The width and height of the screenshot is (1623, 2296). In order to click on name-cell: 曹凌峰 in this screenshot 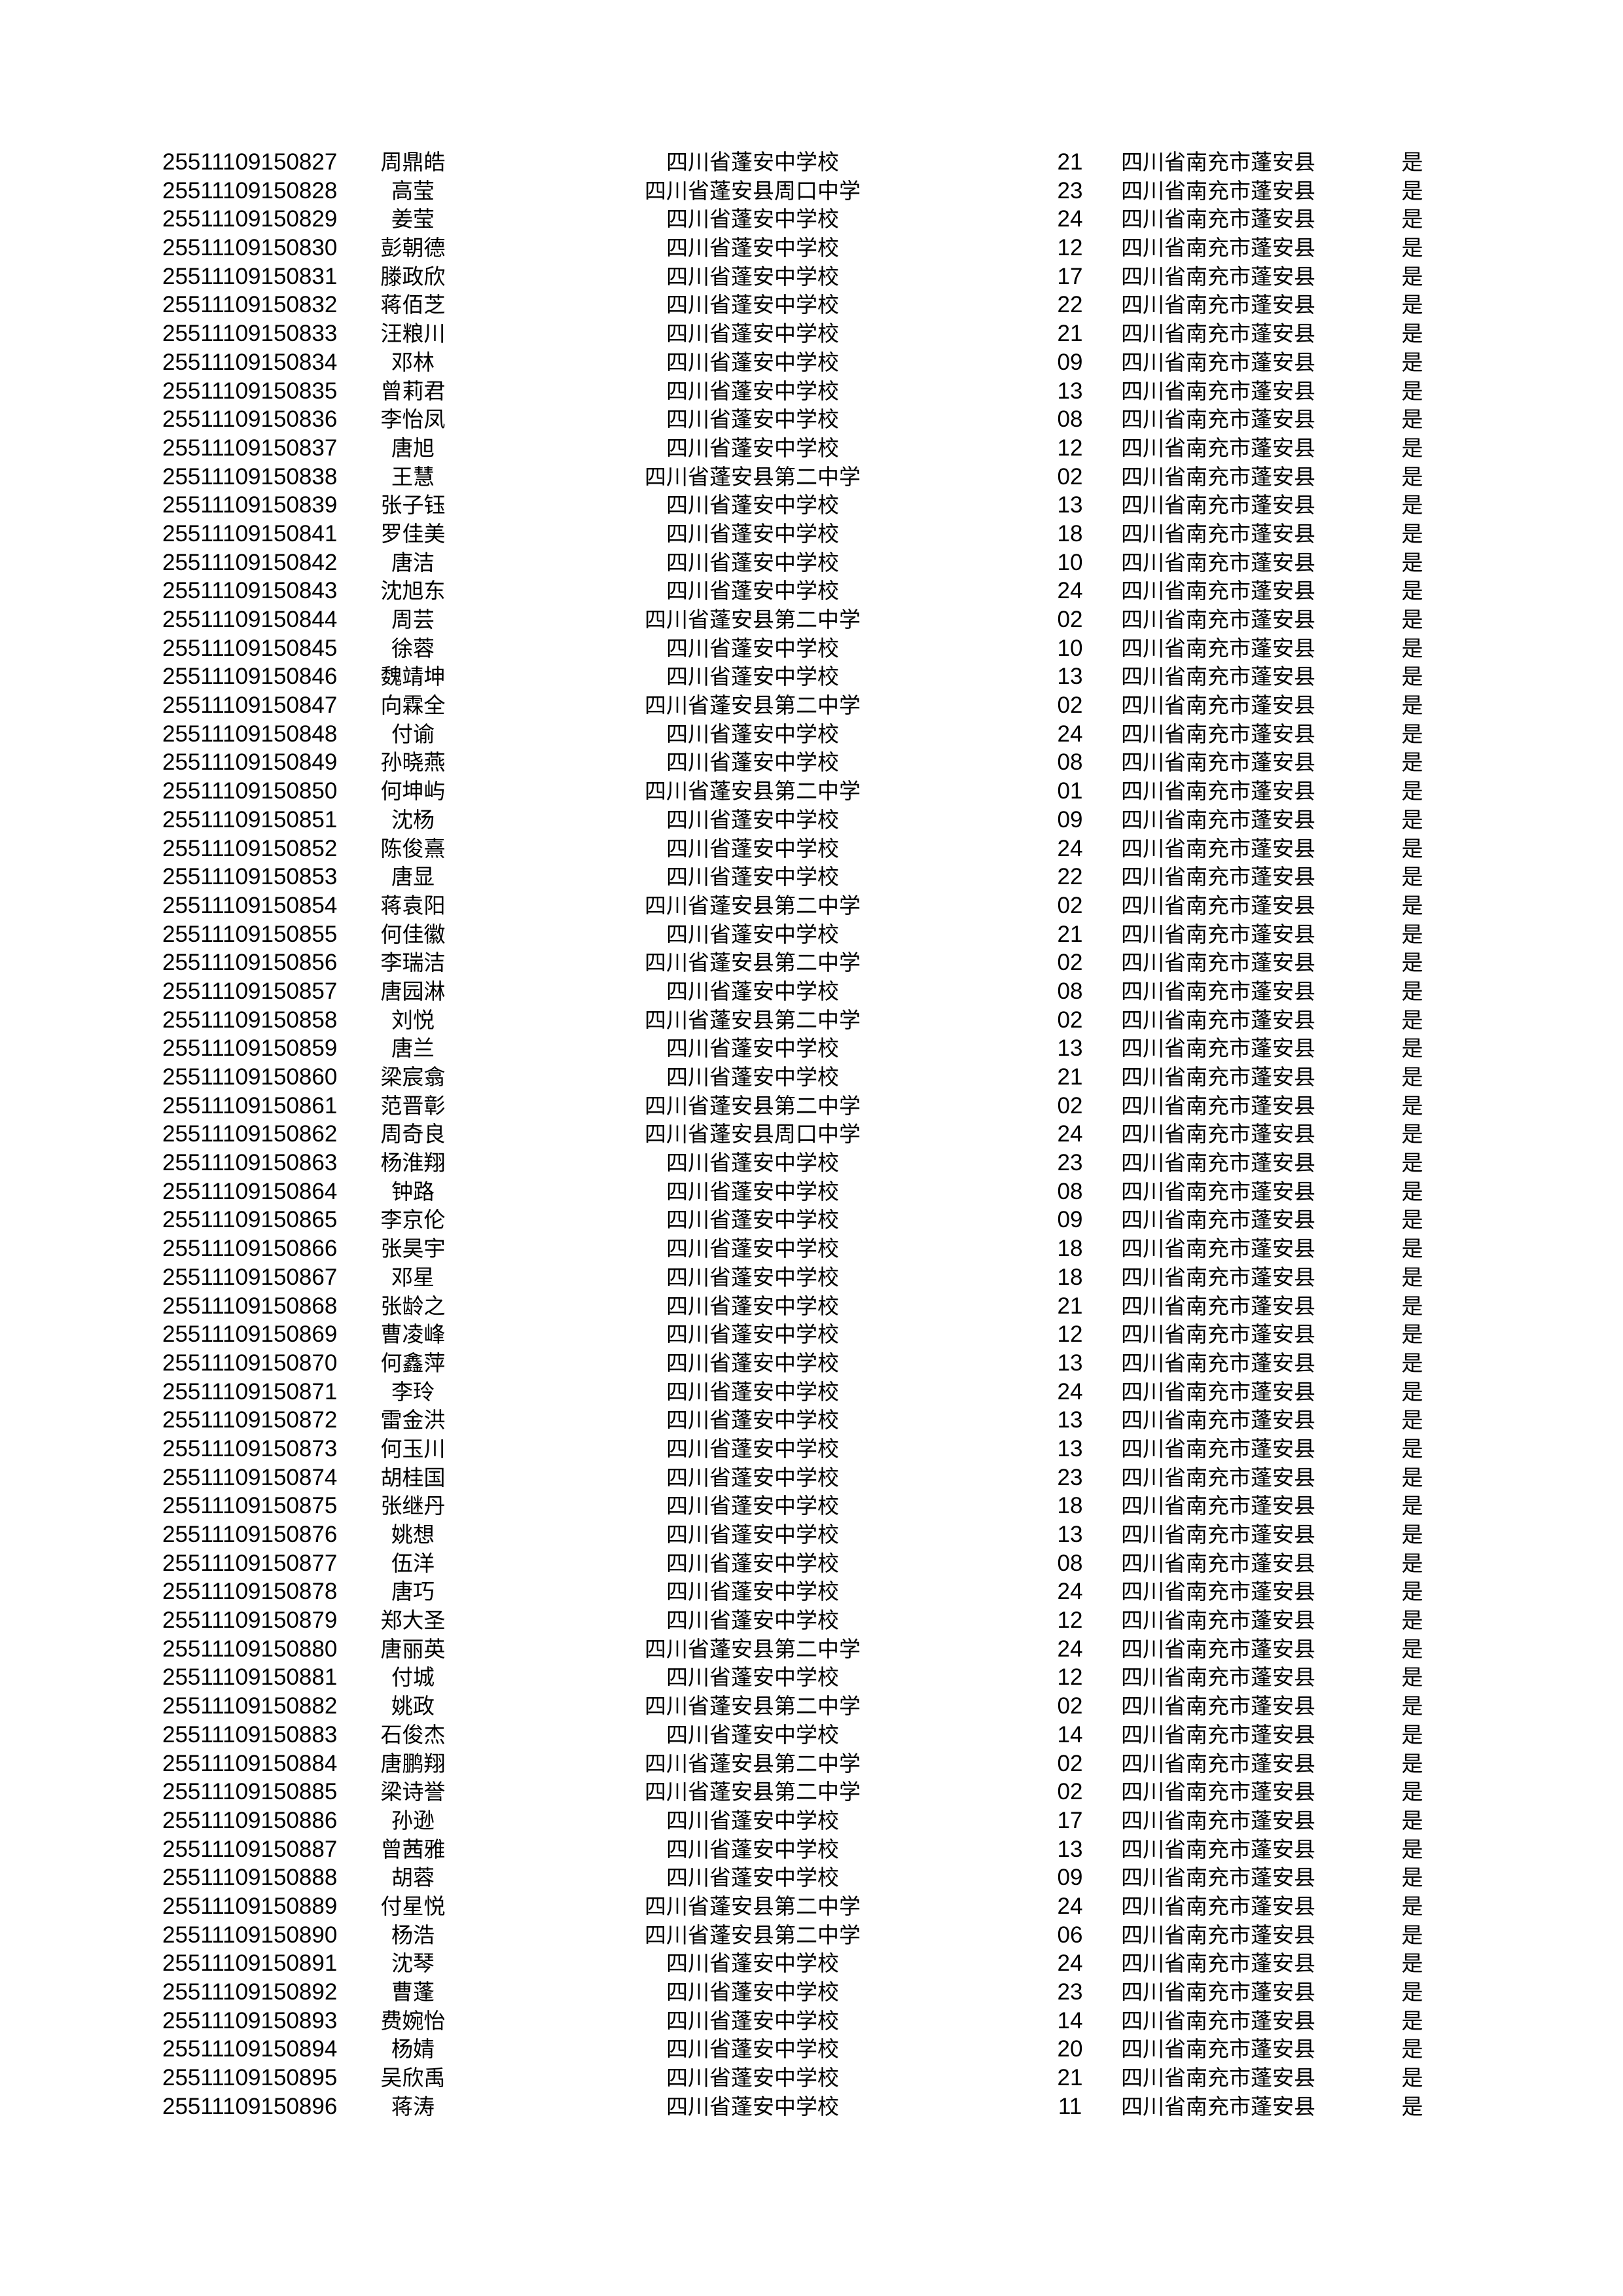, I will do `click(413, 1334)`.